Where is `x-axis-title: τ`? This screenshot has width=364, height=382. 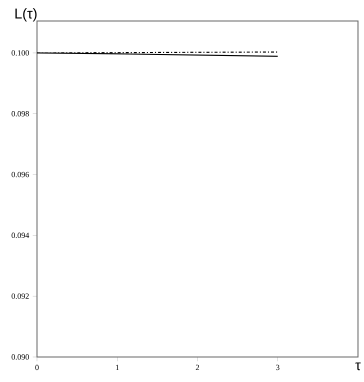
x-axis-title: τ is located at coordinates (358, 366).